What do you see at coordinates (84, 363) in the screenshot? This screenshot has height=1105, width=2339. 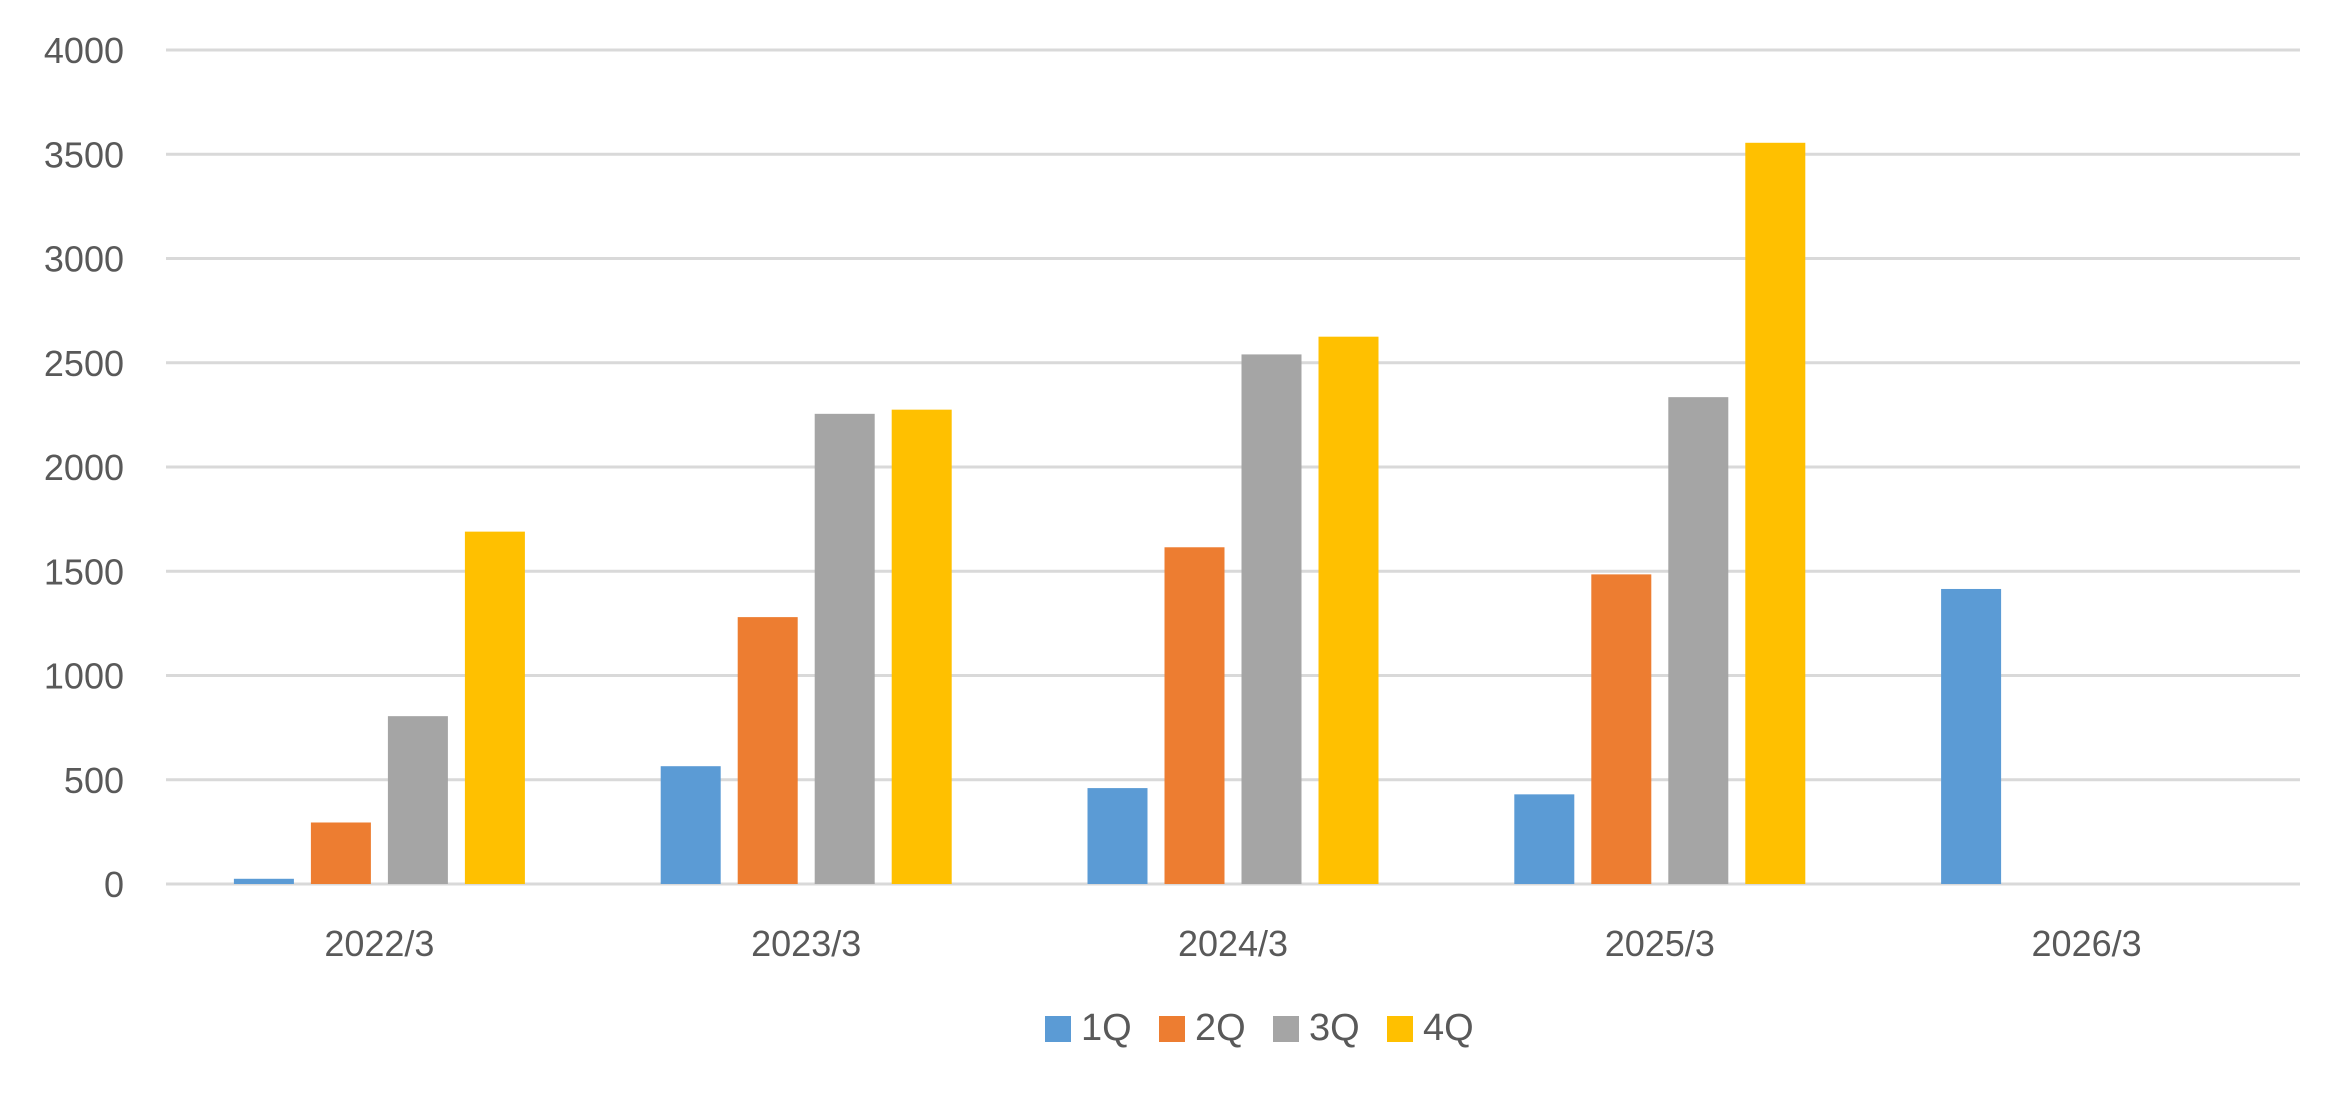 I see `y-tick-label: 2500` at bounding box center [84, 363].